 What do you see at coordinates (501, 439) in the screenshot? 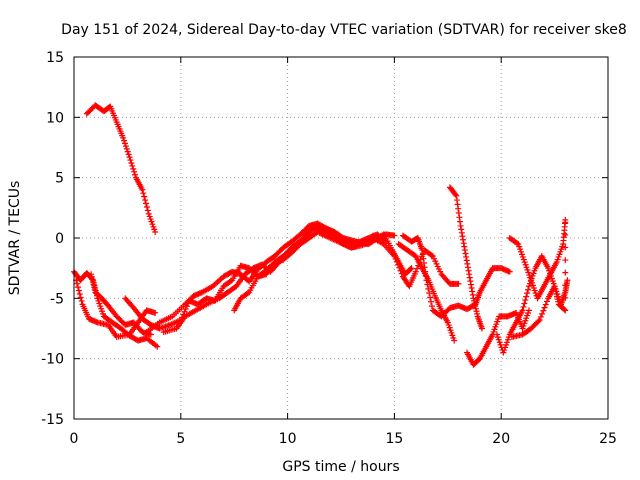
I see `x-tick-label: 20` at bounding box center [501, 439].